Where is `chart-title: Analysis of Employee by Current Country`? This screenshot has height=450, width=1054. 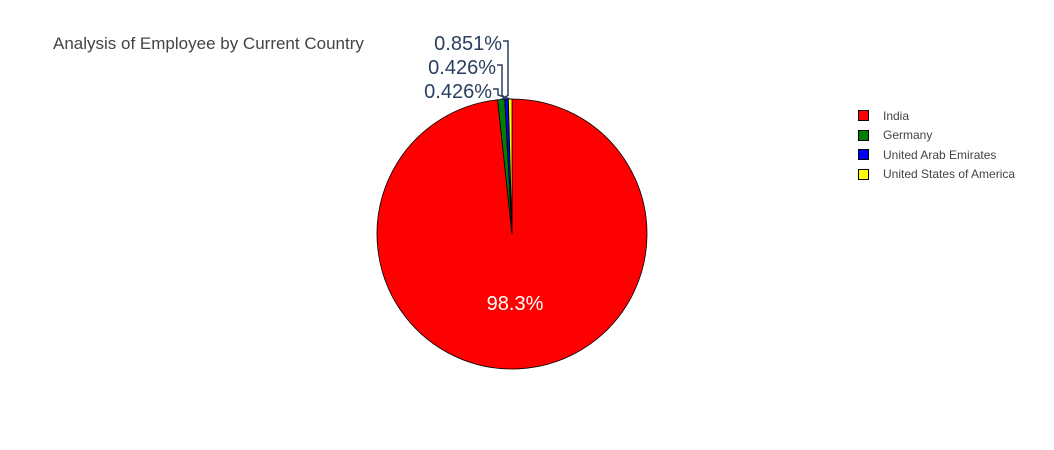
chart-title: Analysis of Employee by Current Country is located at coordinates (208, 43).